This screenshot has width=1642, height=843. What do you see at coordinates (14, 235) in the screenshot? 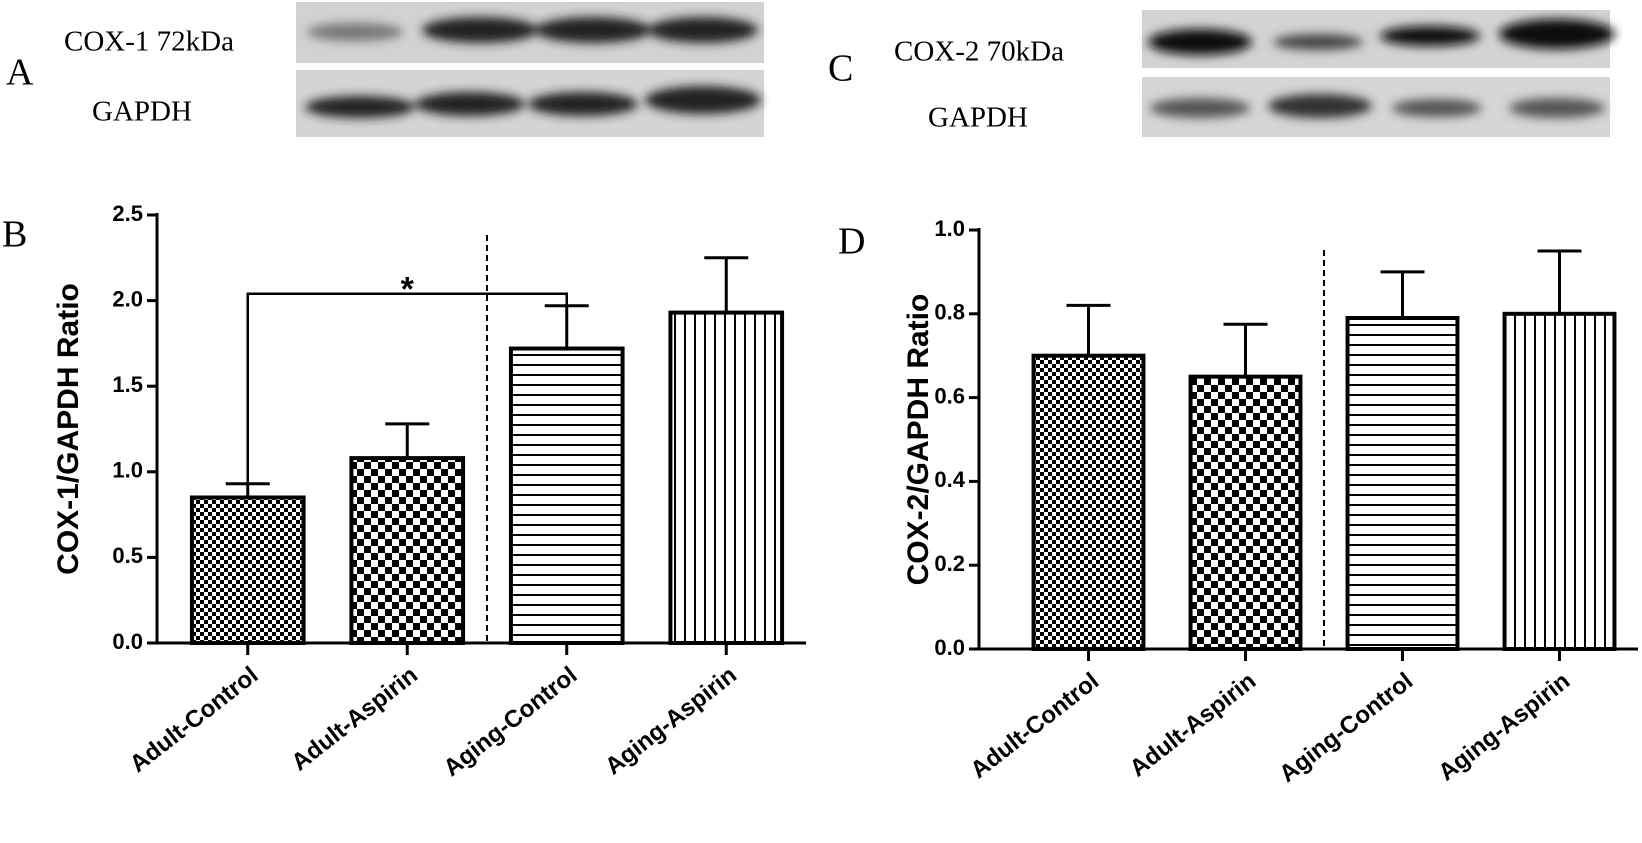
I see `panel-label: B` at bounding box center [14, 235].